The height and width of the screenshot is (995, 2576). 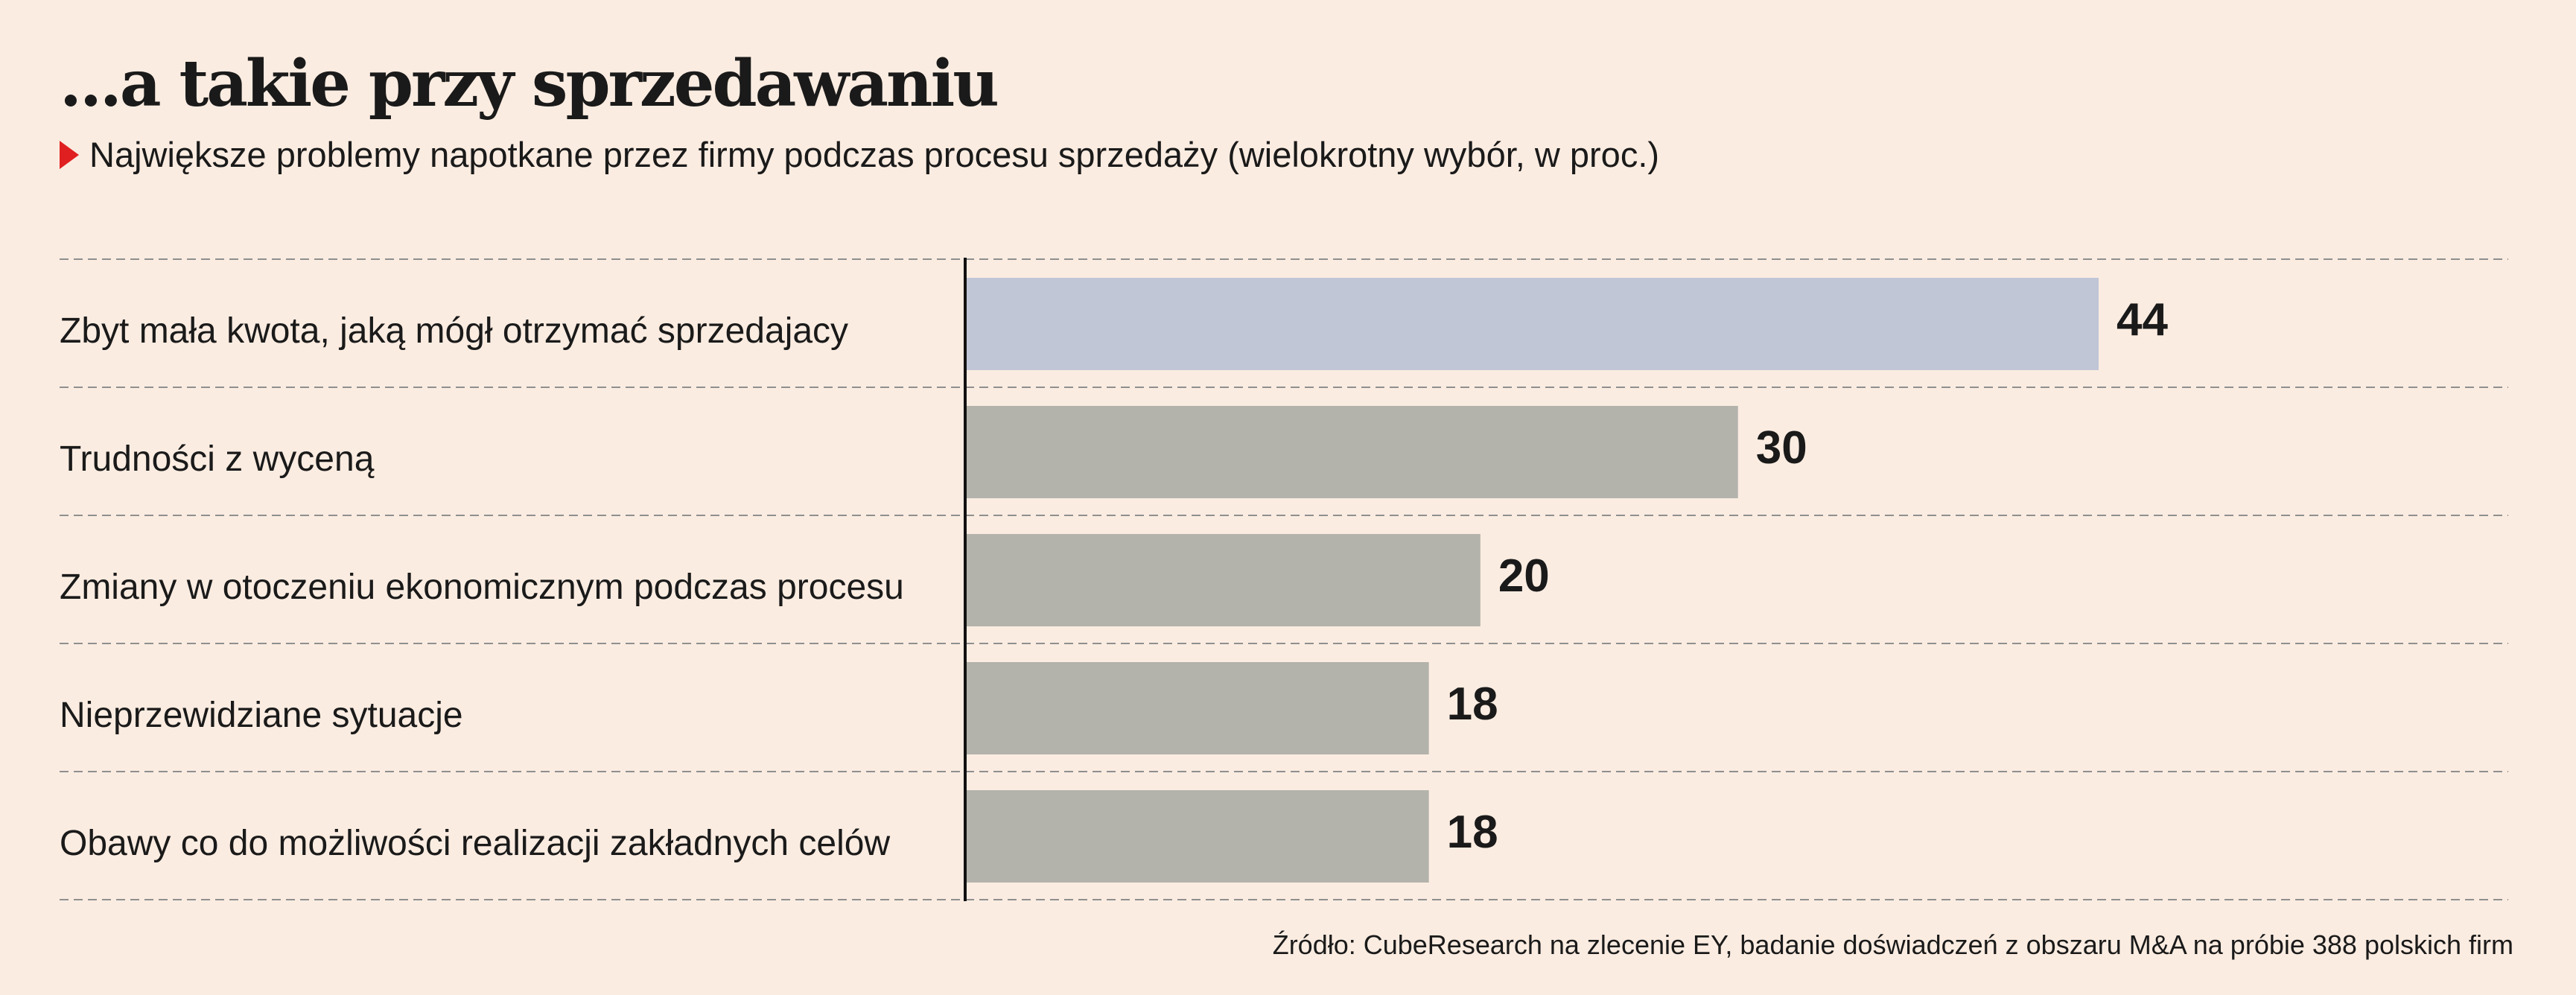 What do you see at coordinates (529, 83) in the screenshot?
I see `chart-title: ...a takie przy sprzedawaniu` at bounding box center [529, 83].